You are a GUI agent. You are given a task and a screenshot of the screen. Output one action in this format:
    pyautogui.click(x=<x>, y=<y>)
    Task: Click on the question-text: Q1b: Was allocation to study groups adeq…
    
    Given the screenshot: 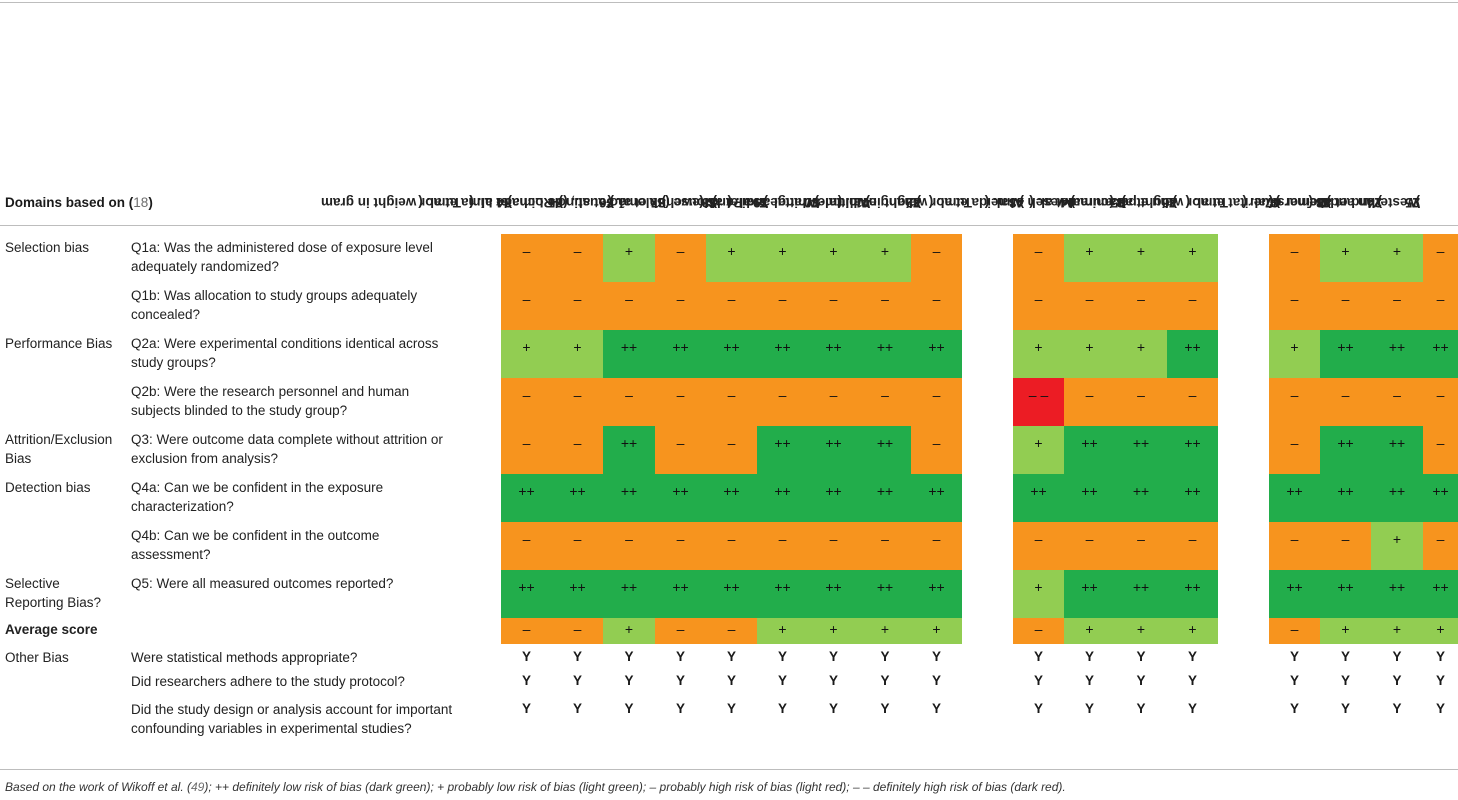 What is the action you would take?
    pyautogui.click(x=274, y=305)
    